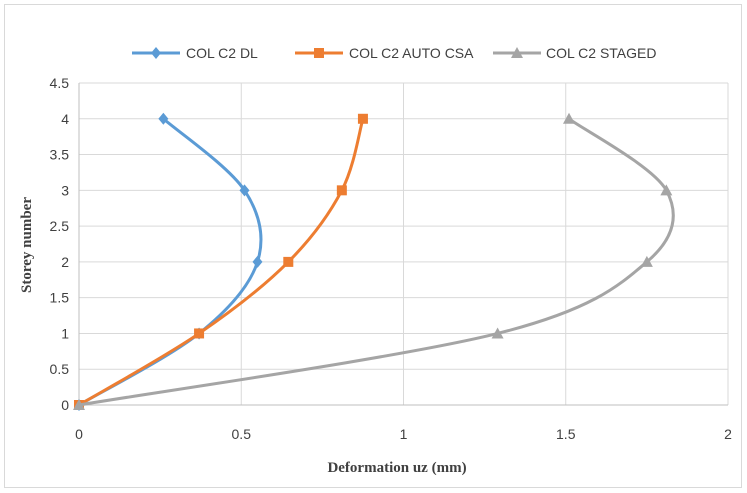 This screenshot has height=493, width=747. Describe the element at coordinates (222, 53) in the screenshot. I see `legend-label-col-c2-dl: COL C2 DL` at that location.